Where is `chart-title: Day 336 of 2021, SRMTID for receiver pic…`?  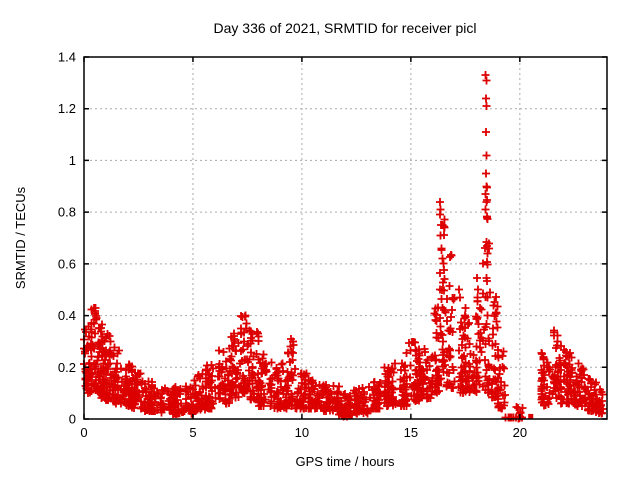
chart-title: Day 336 of 2021, SRMTID for receiver pic… is located at coordinates (345, 28).